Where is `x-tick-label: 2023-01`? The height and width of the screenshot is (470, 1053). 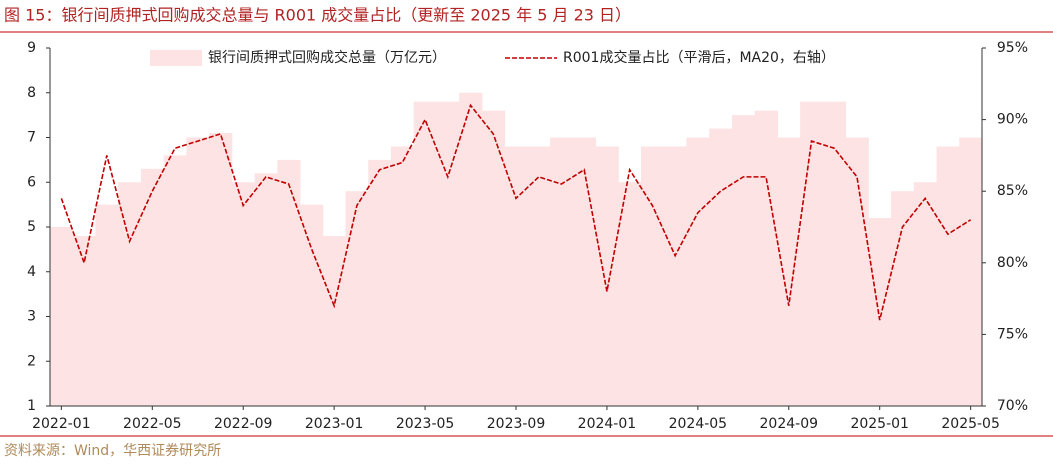
x-tick-label: 2023-01 is located at coordinates (334, 424).